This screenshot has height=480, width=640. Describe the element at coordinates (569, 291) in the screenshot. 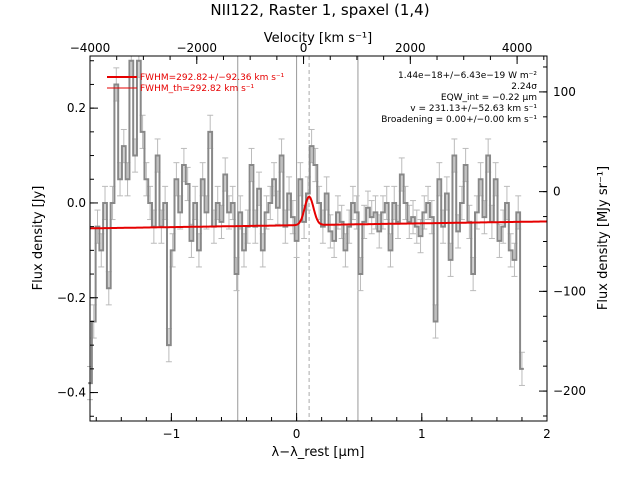

I see `right-tick-label: −100` at that location.